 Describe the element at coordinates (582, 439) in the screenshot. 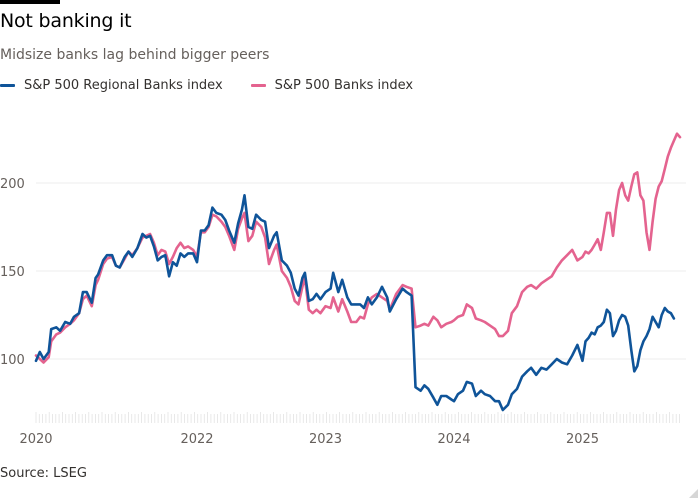

I see `x-tick-label: 2025` at that location.